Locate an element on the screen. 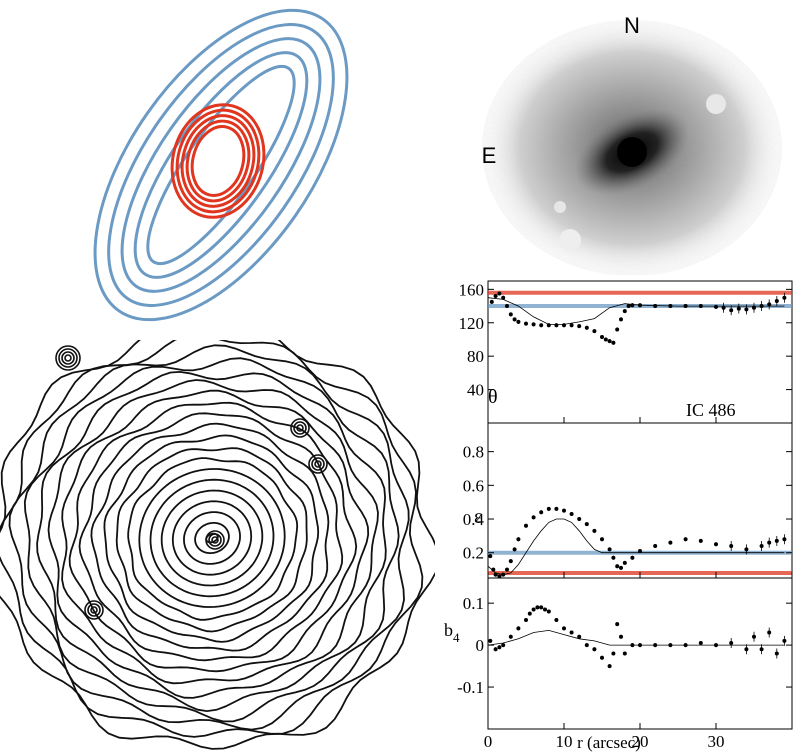 Image resolution: width=796 pixels, height=753 pixels. outer-ellipse is located at coordinates (221, 165).